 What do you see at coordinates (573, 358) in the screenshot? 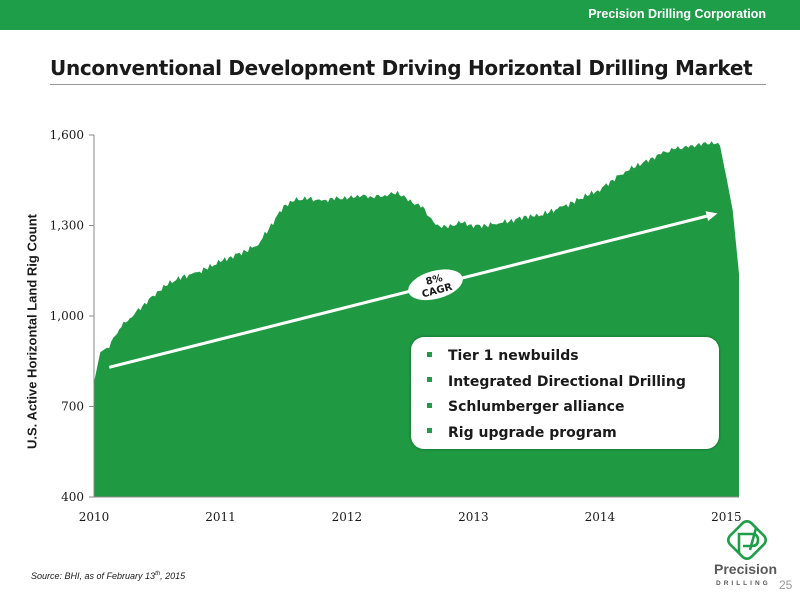
I see `callout-item: Tier 1 newbuilds` at bounding box center [573, 358].